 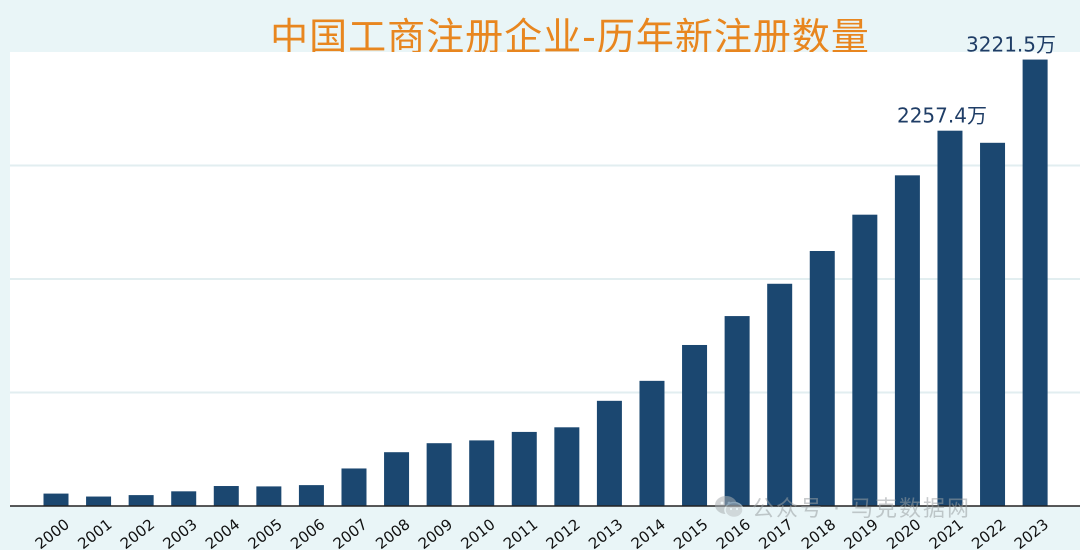 I want to click on data-label-2023: 3221.5万, so click(x=1011, y=45).